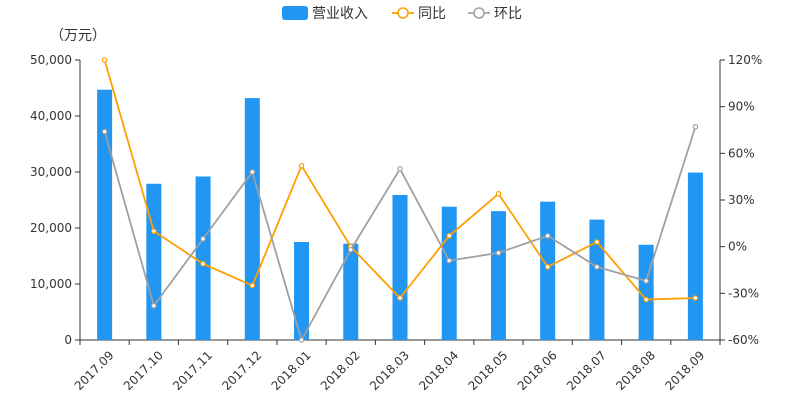  What do you see at coordinates (488, 370) in the screenshot?
I see `x-tick-label: 2018.05` at bounding box center [488, 370].